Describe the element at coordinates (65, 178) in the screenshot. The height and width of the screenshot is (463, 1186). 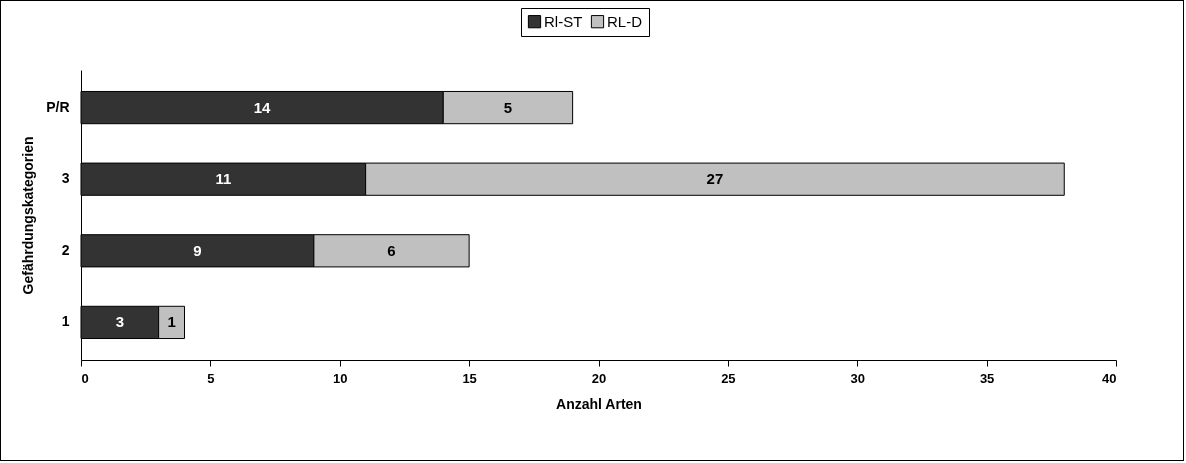
I see `y-tick-label: 3` at that location.